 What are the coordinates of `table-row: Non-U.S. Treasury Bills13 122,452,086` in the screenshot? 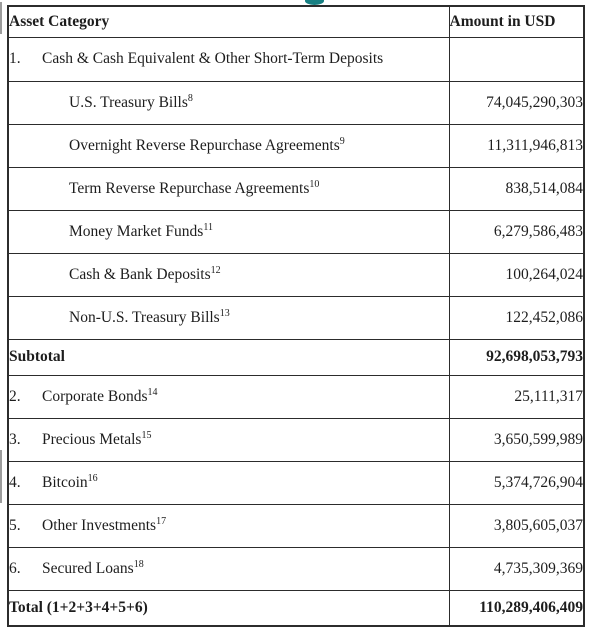 It's located at (296, 317).